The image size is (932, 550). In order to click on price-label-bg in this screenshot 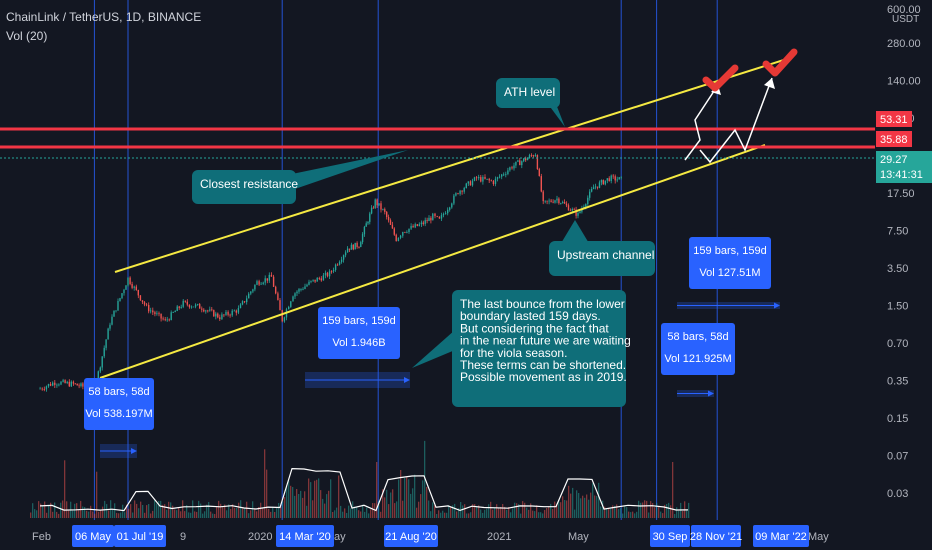, I will do `click(894, 139)`.